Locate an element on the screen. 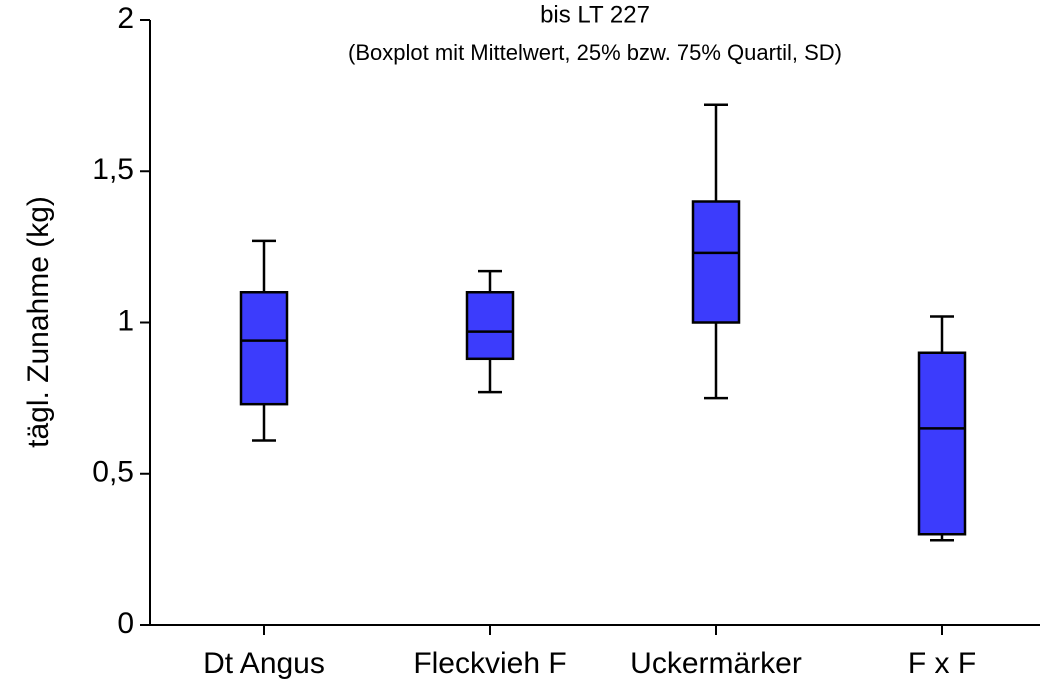 This screenshot has width=1040, height=684. y-axis-label: tägl. Zunahme (kg) is located at coordinates (38, 322).